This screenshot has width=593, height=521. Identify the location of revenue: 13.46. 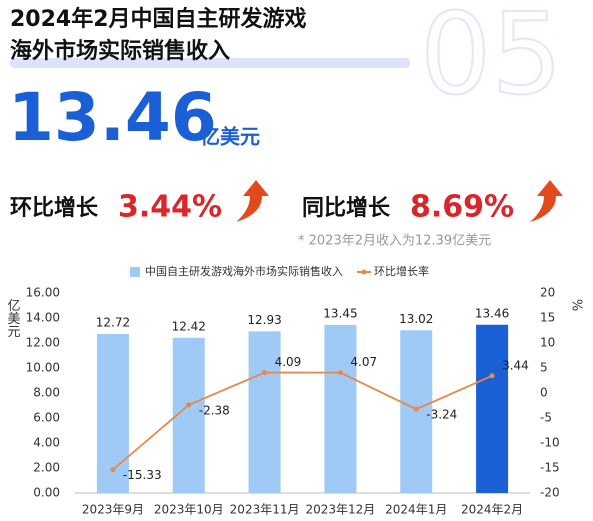
(112, 117).